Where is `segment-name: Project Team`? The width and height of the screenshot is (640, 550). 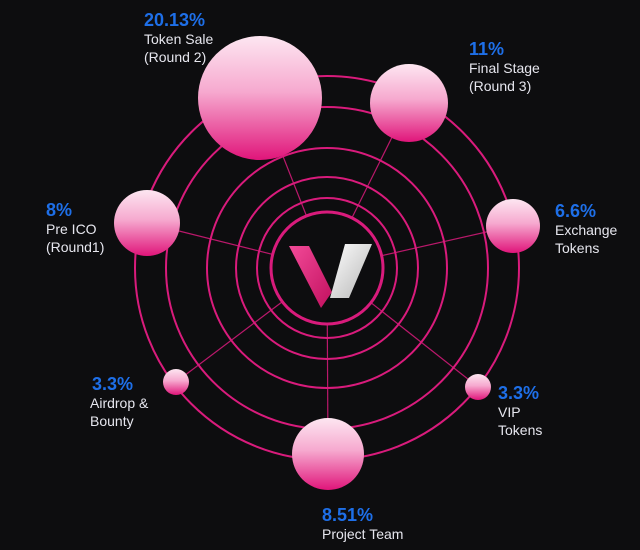 segment-name: Project Team is located at coordinates (363, 534).